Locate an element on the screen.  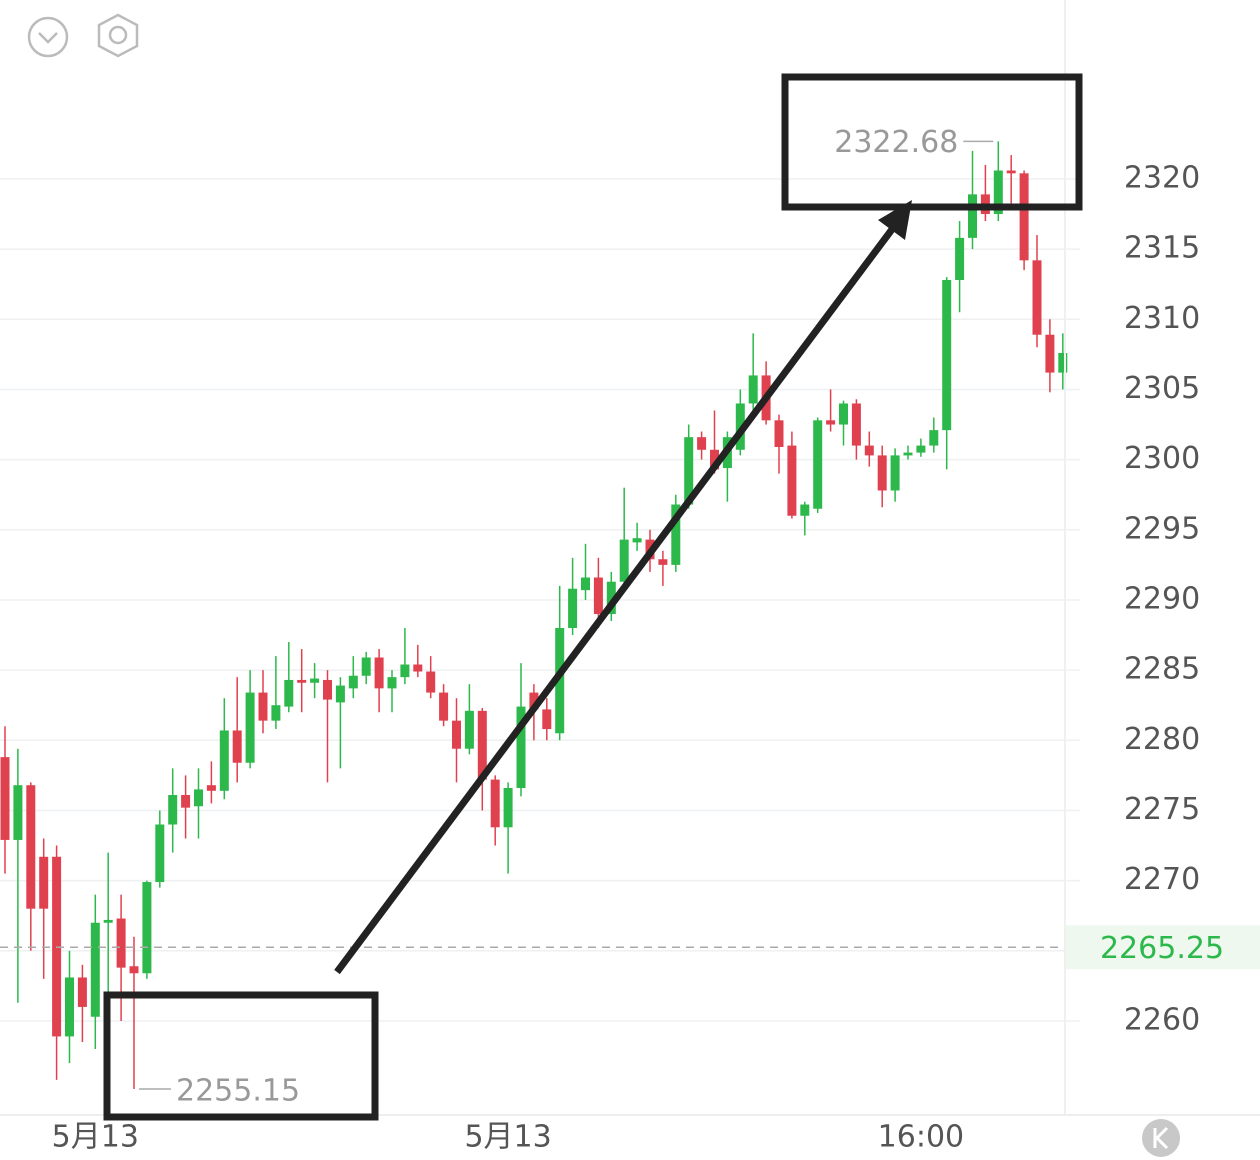
settings-button is located at coordinates (118, 35).